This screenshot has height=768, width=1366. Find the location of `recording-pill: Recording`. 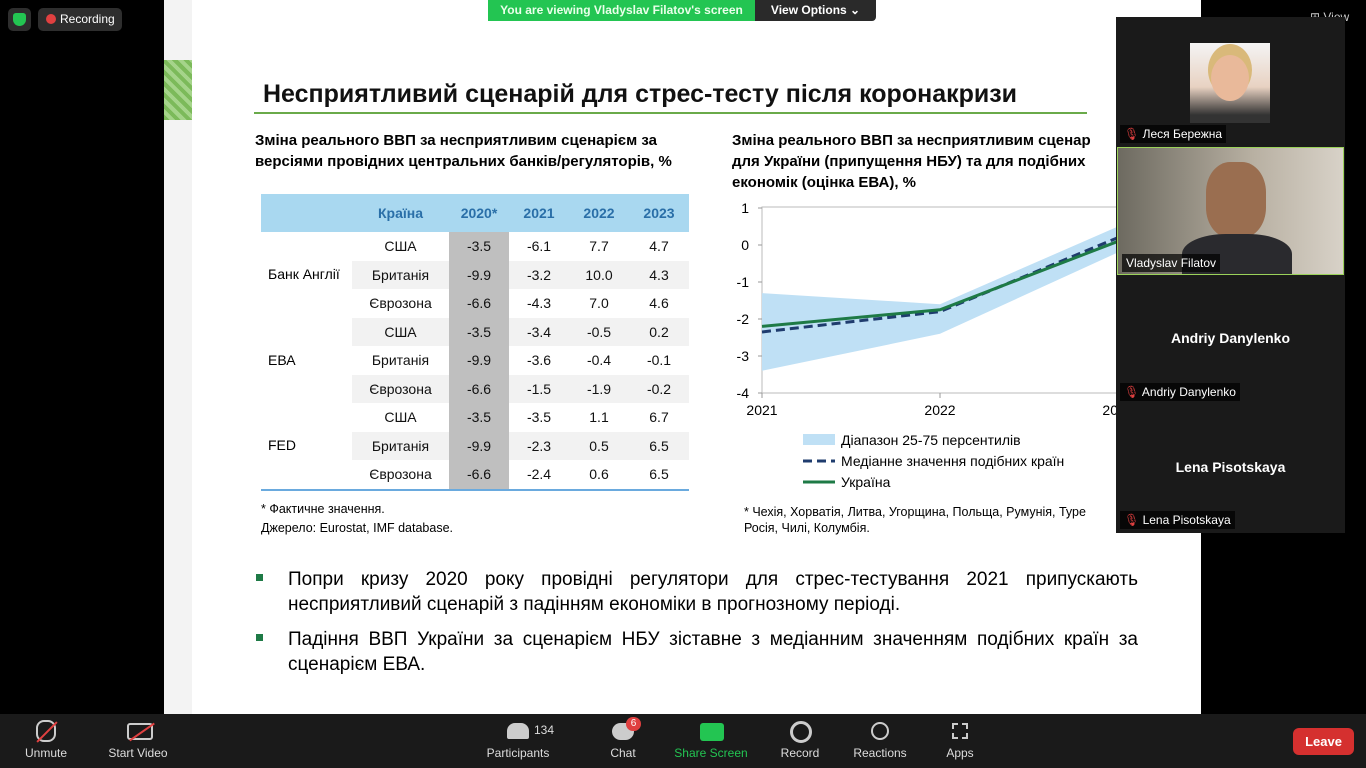

recording-pill: Recording is located at coordinates (80, 19).